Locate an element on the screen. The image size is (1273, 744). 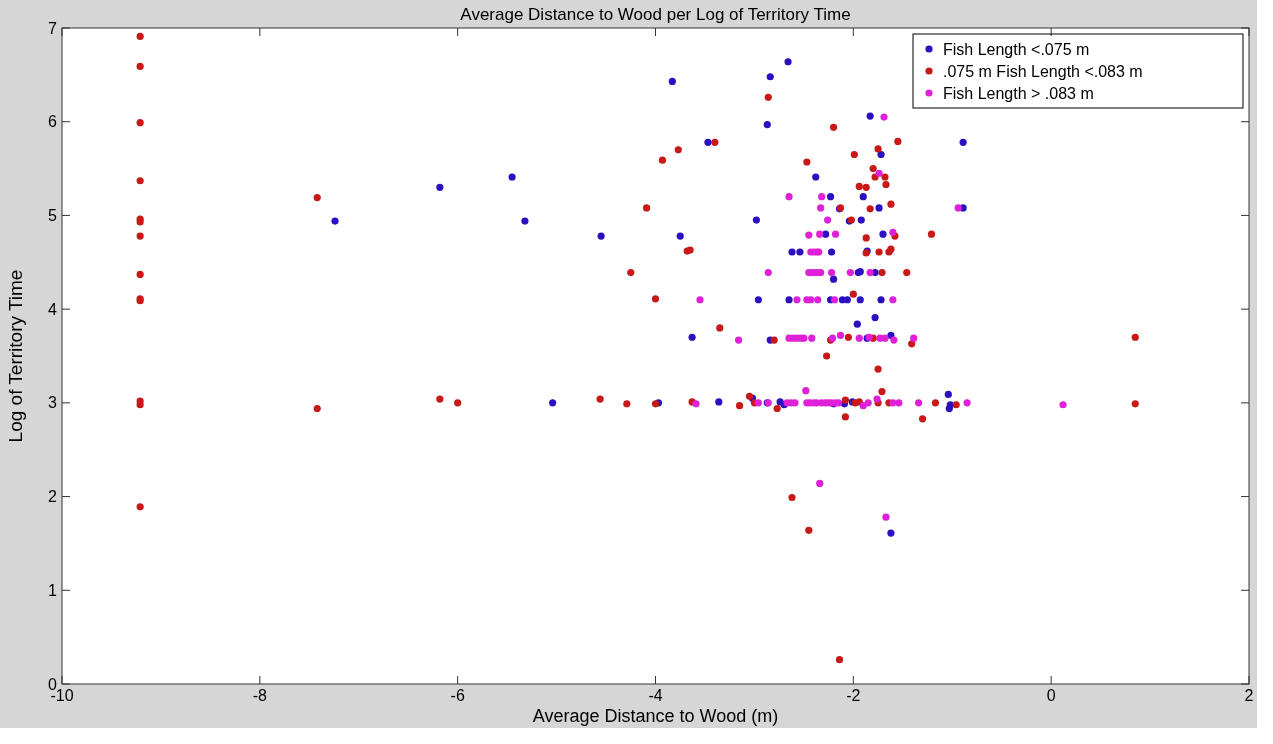
y-tick-label: 4 is located at coordinates (53, 309).